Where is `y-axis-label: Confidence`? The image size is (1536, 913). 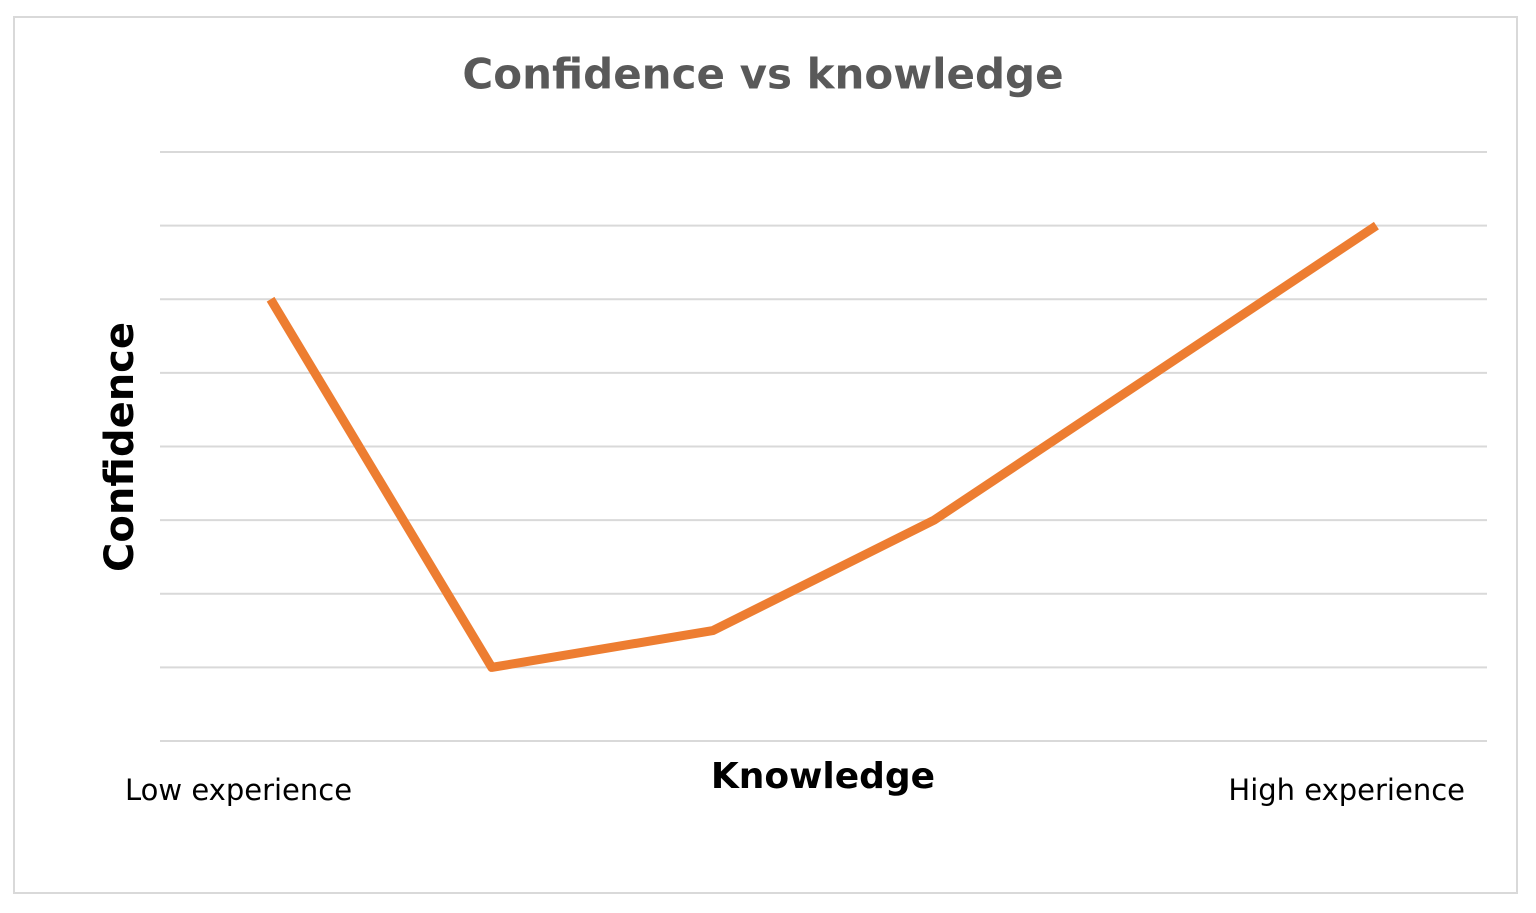
y-axis-label: Confidence is located at coordinates (120, 447).